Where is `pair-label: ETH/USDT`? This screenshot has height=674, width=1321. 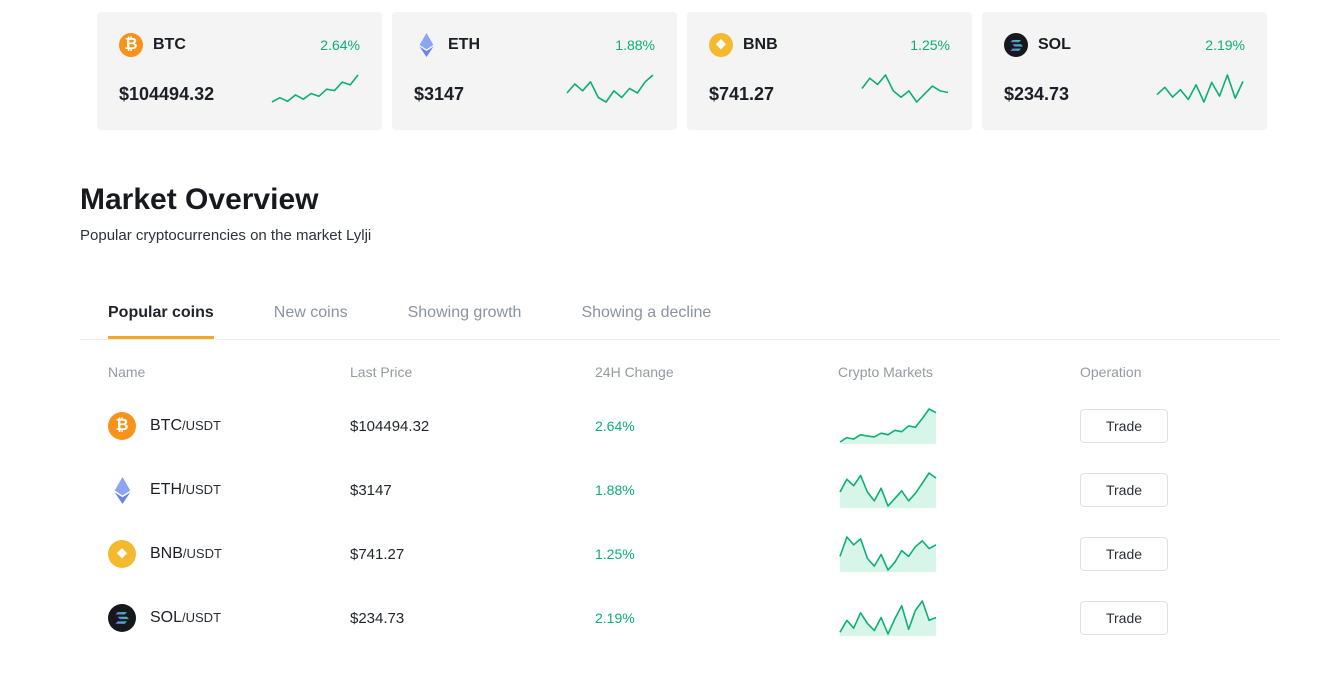 pair-label: ETH/USDT is located at coordinates (185, 489).